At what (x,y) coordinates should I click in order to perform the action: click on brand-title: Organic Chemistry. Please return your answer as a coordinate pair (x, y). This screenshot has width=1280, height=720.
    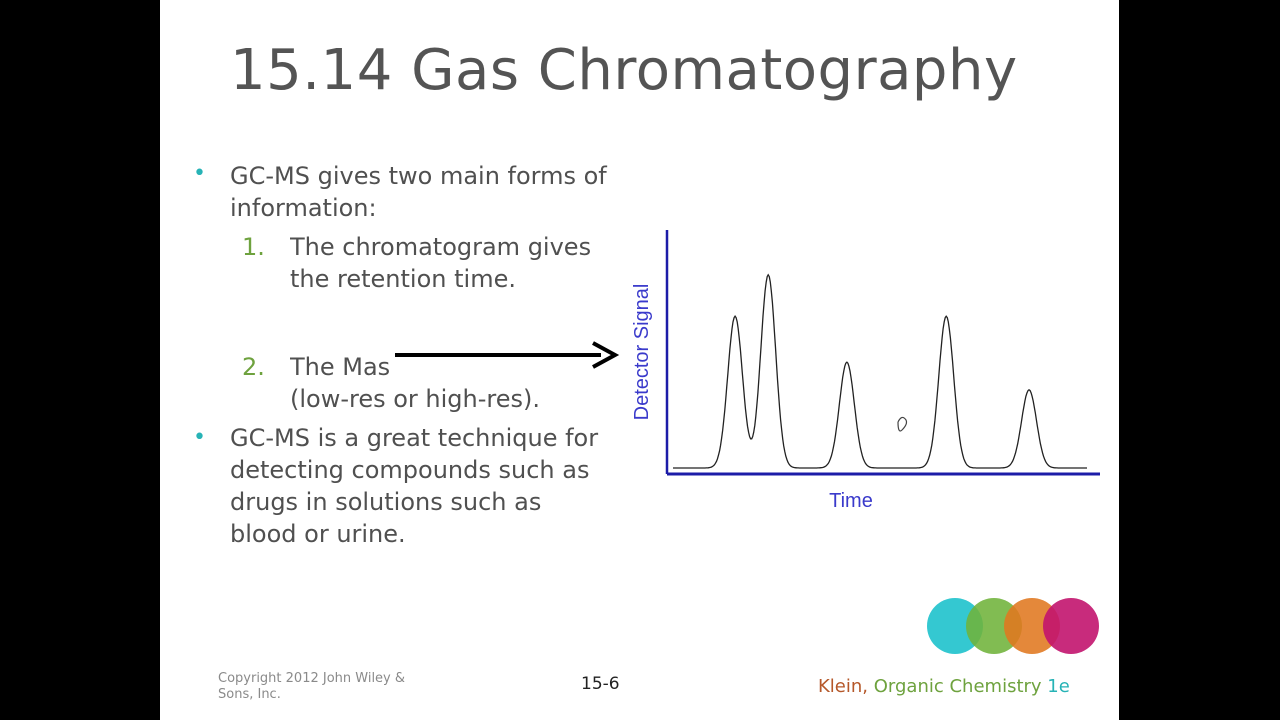
    Looking at the image, I should click on (957, 686).